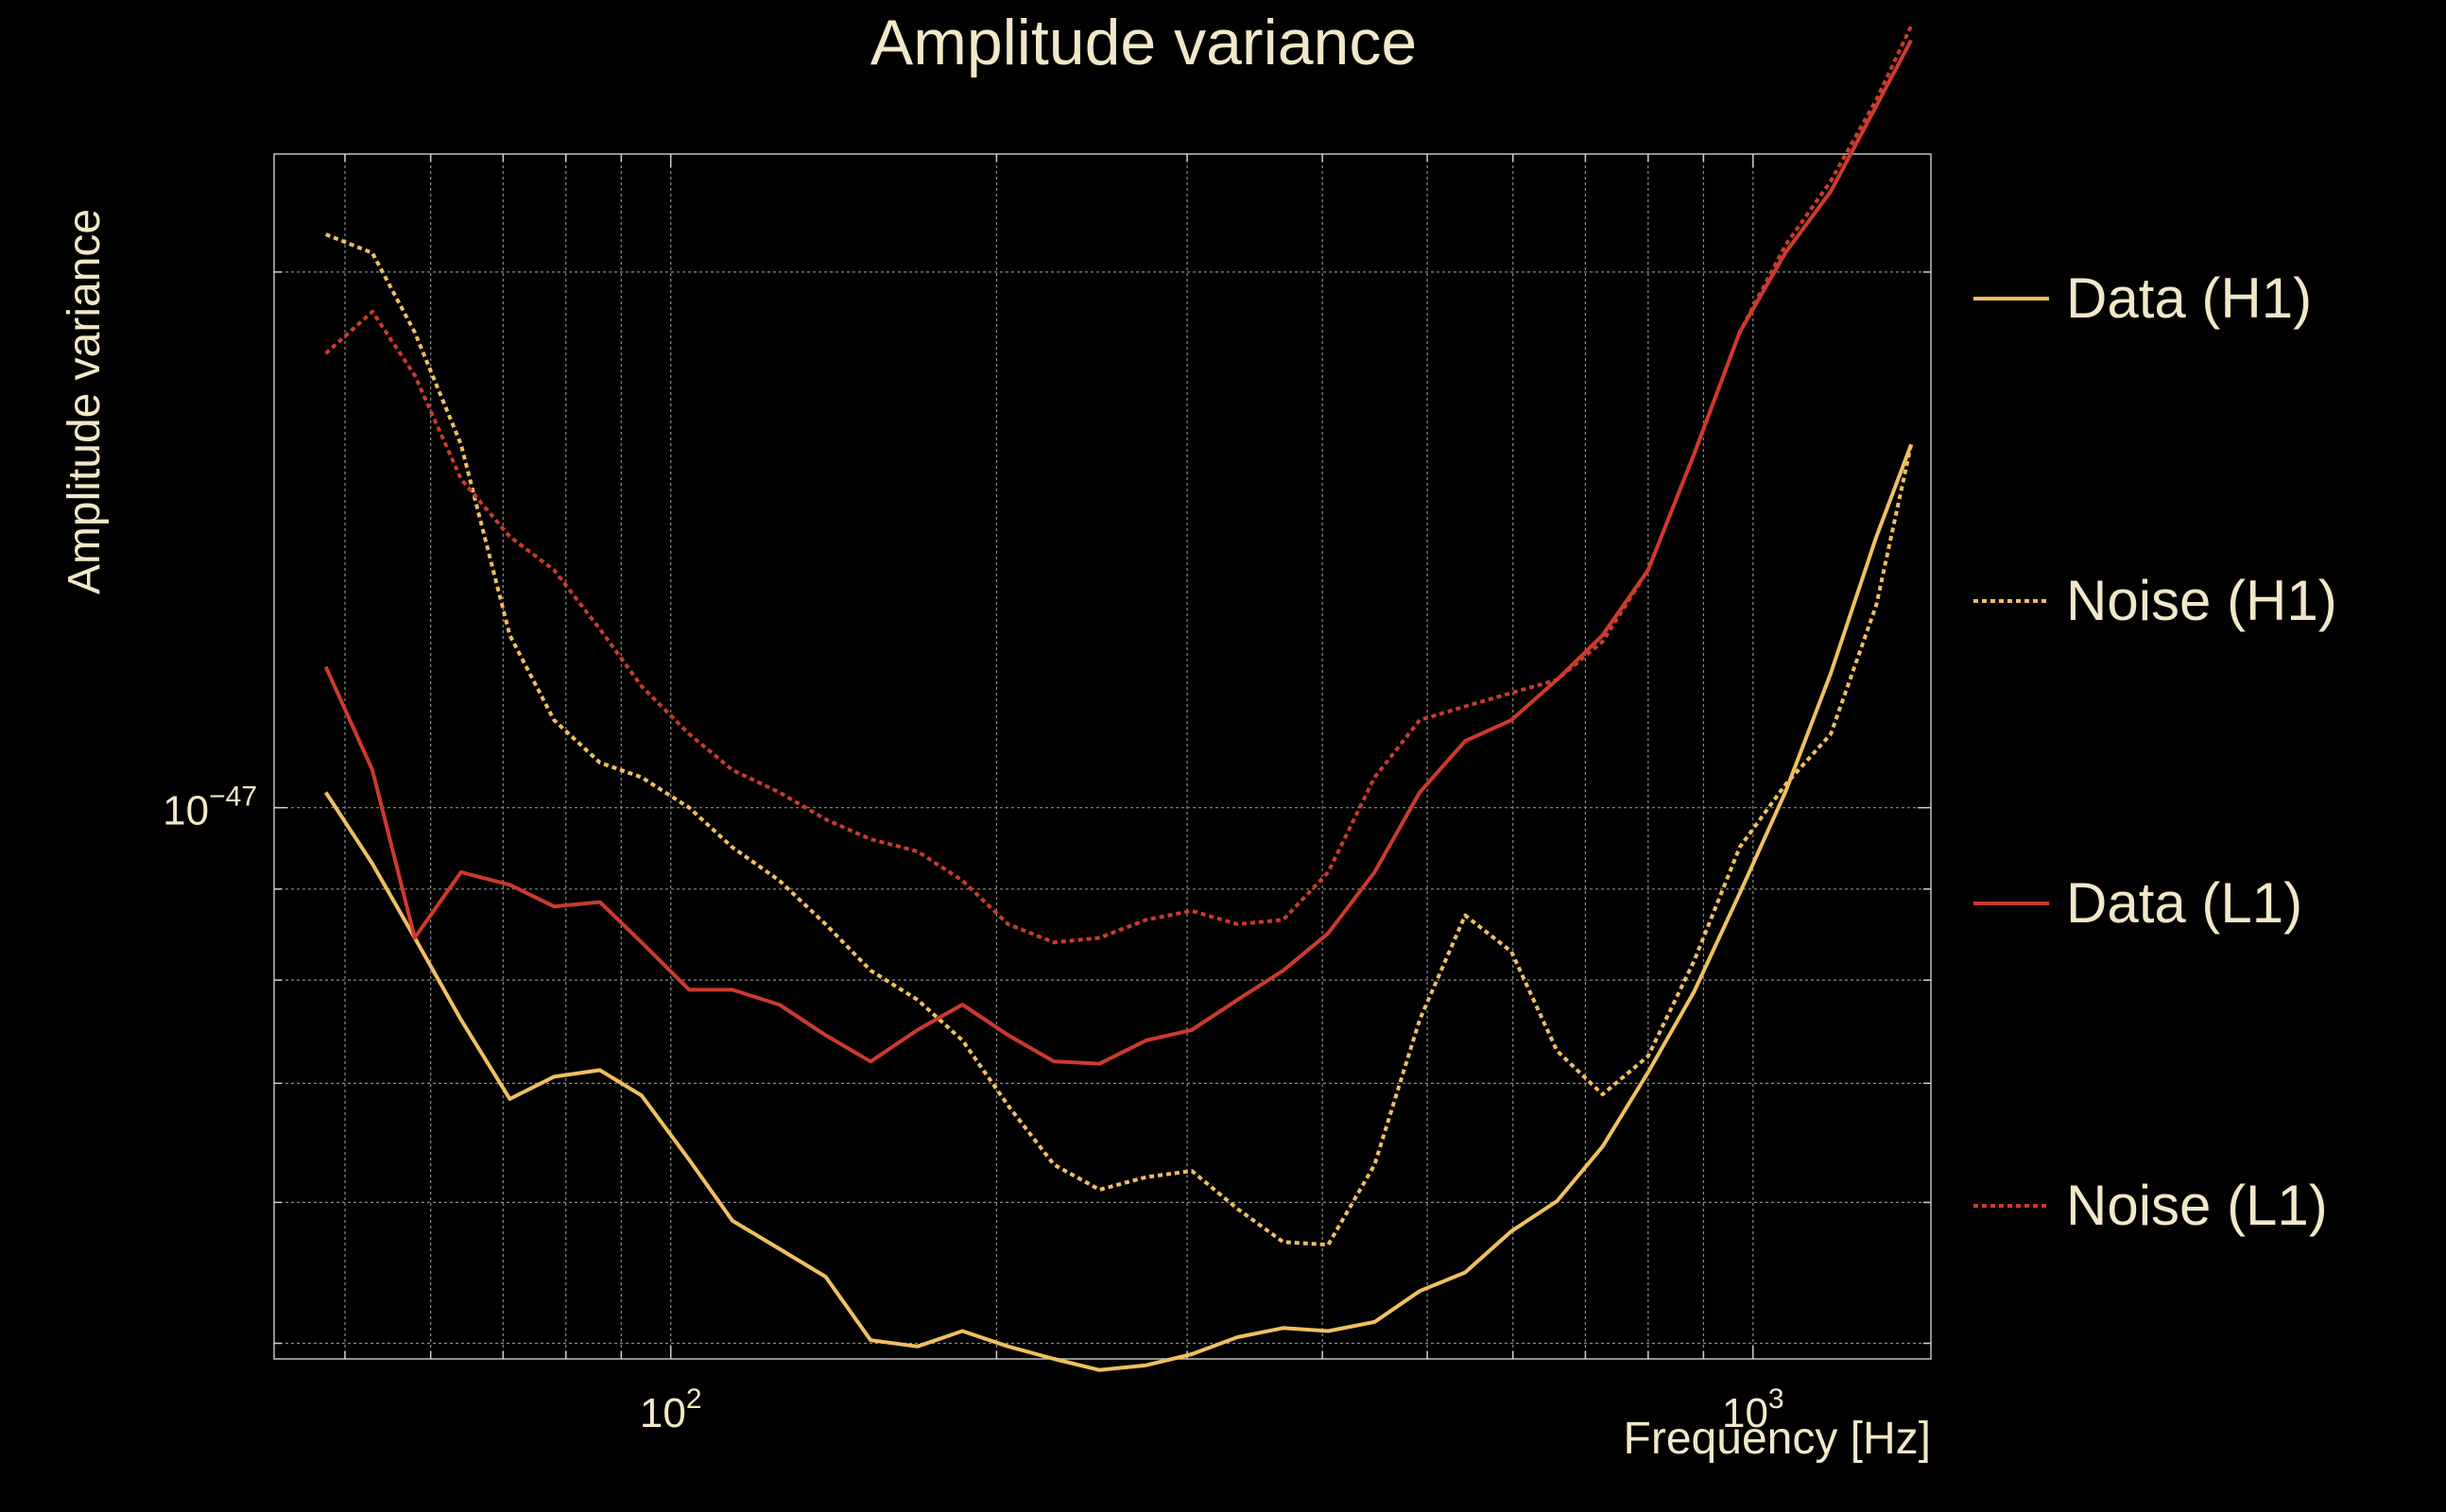 The width and height of the screenshot is (2446, 1512). What do you see at coordinates (671, 1409) in the screenshot?
I see `x-tick-label: 10²` at bounding box center [671, 1409].